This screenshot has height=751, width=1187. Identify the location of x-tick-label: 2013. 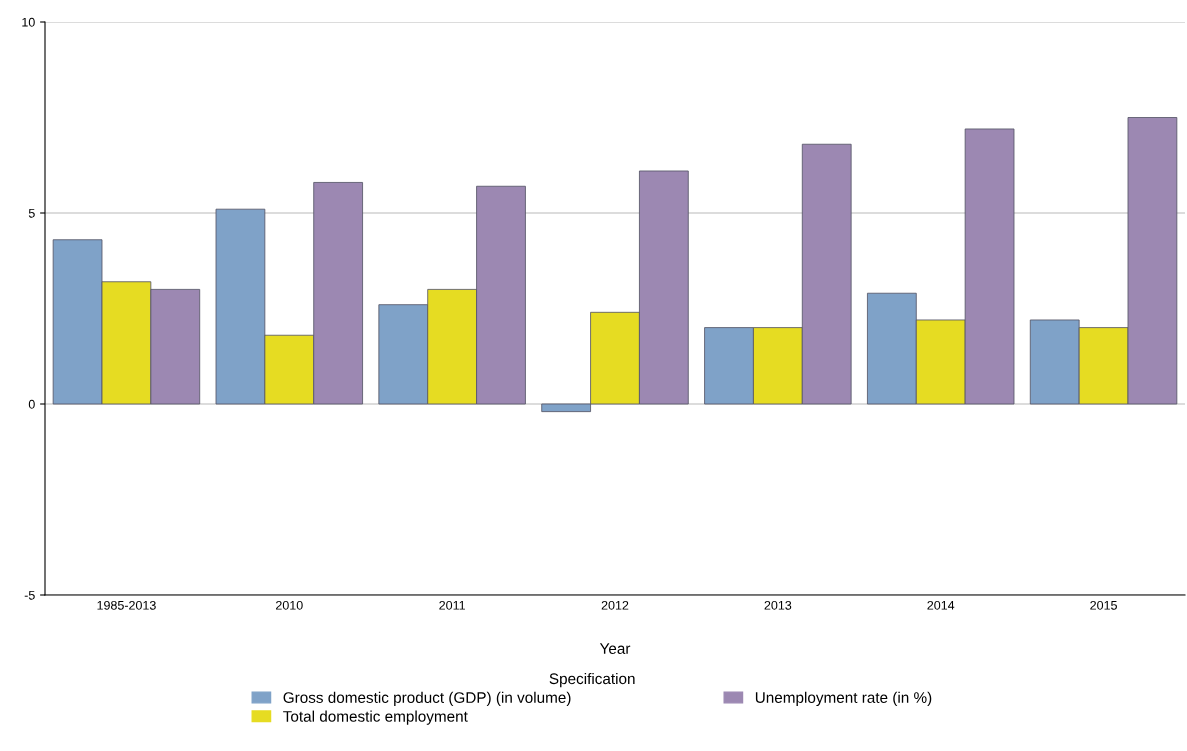
(778, 605).